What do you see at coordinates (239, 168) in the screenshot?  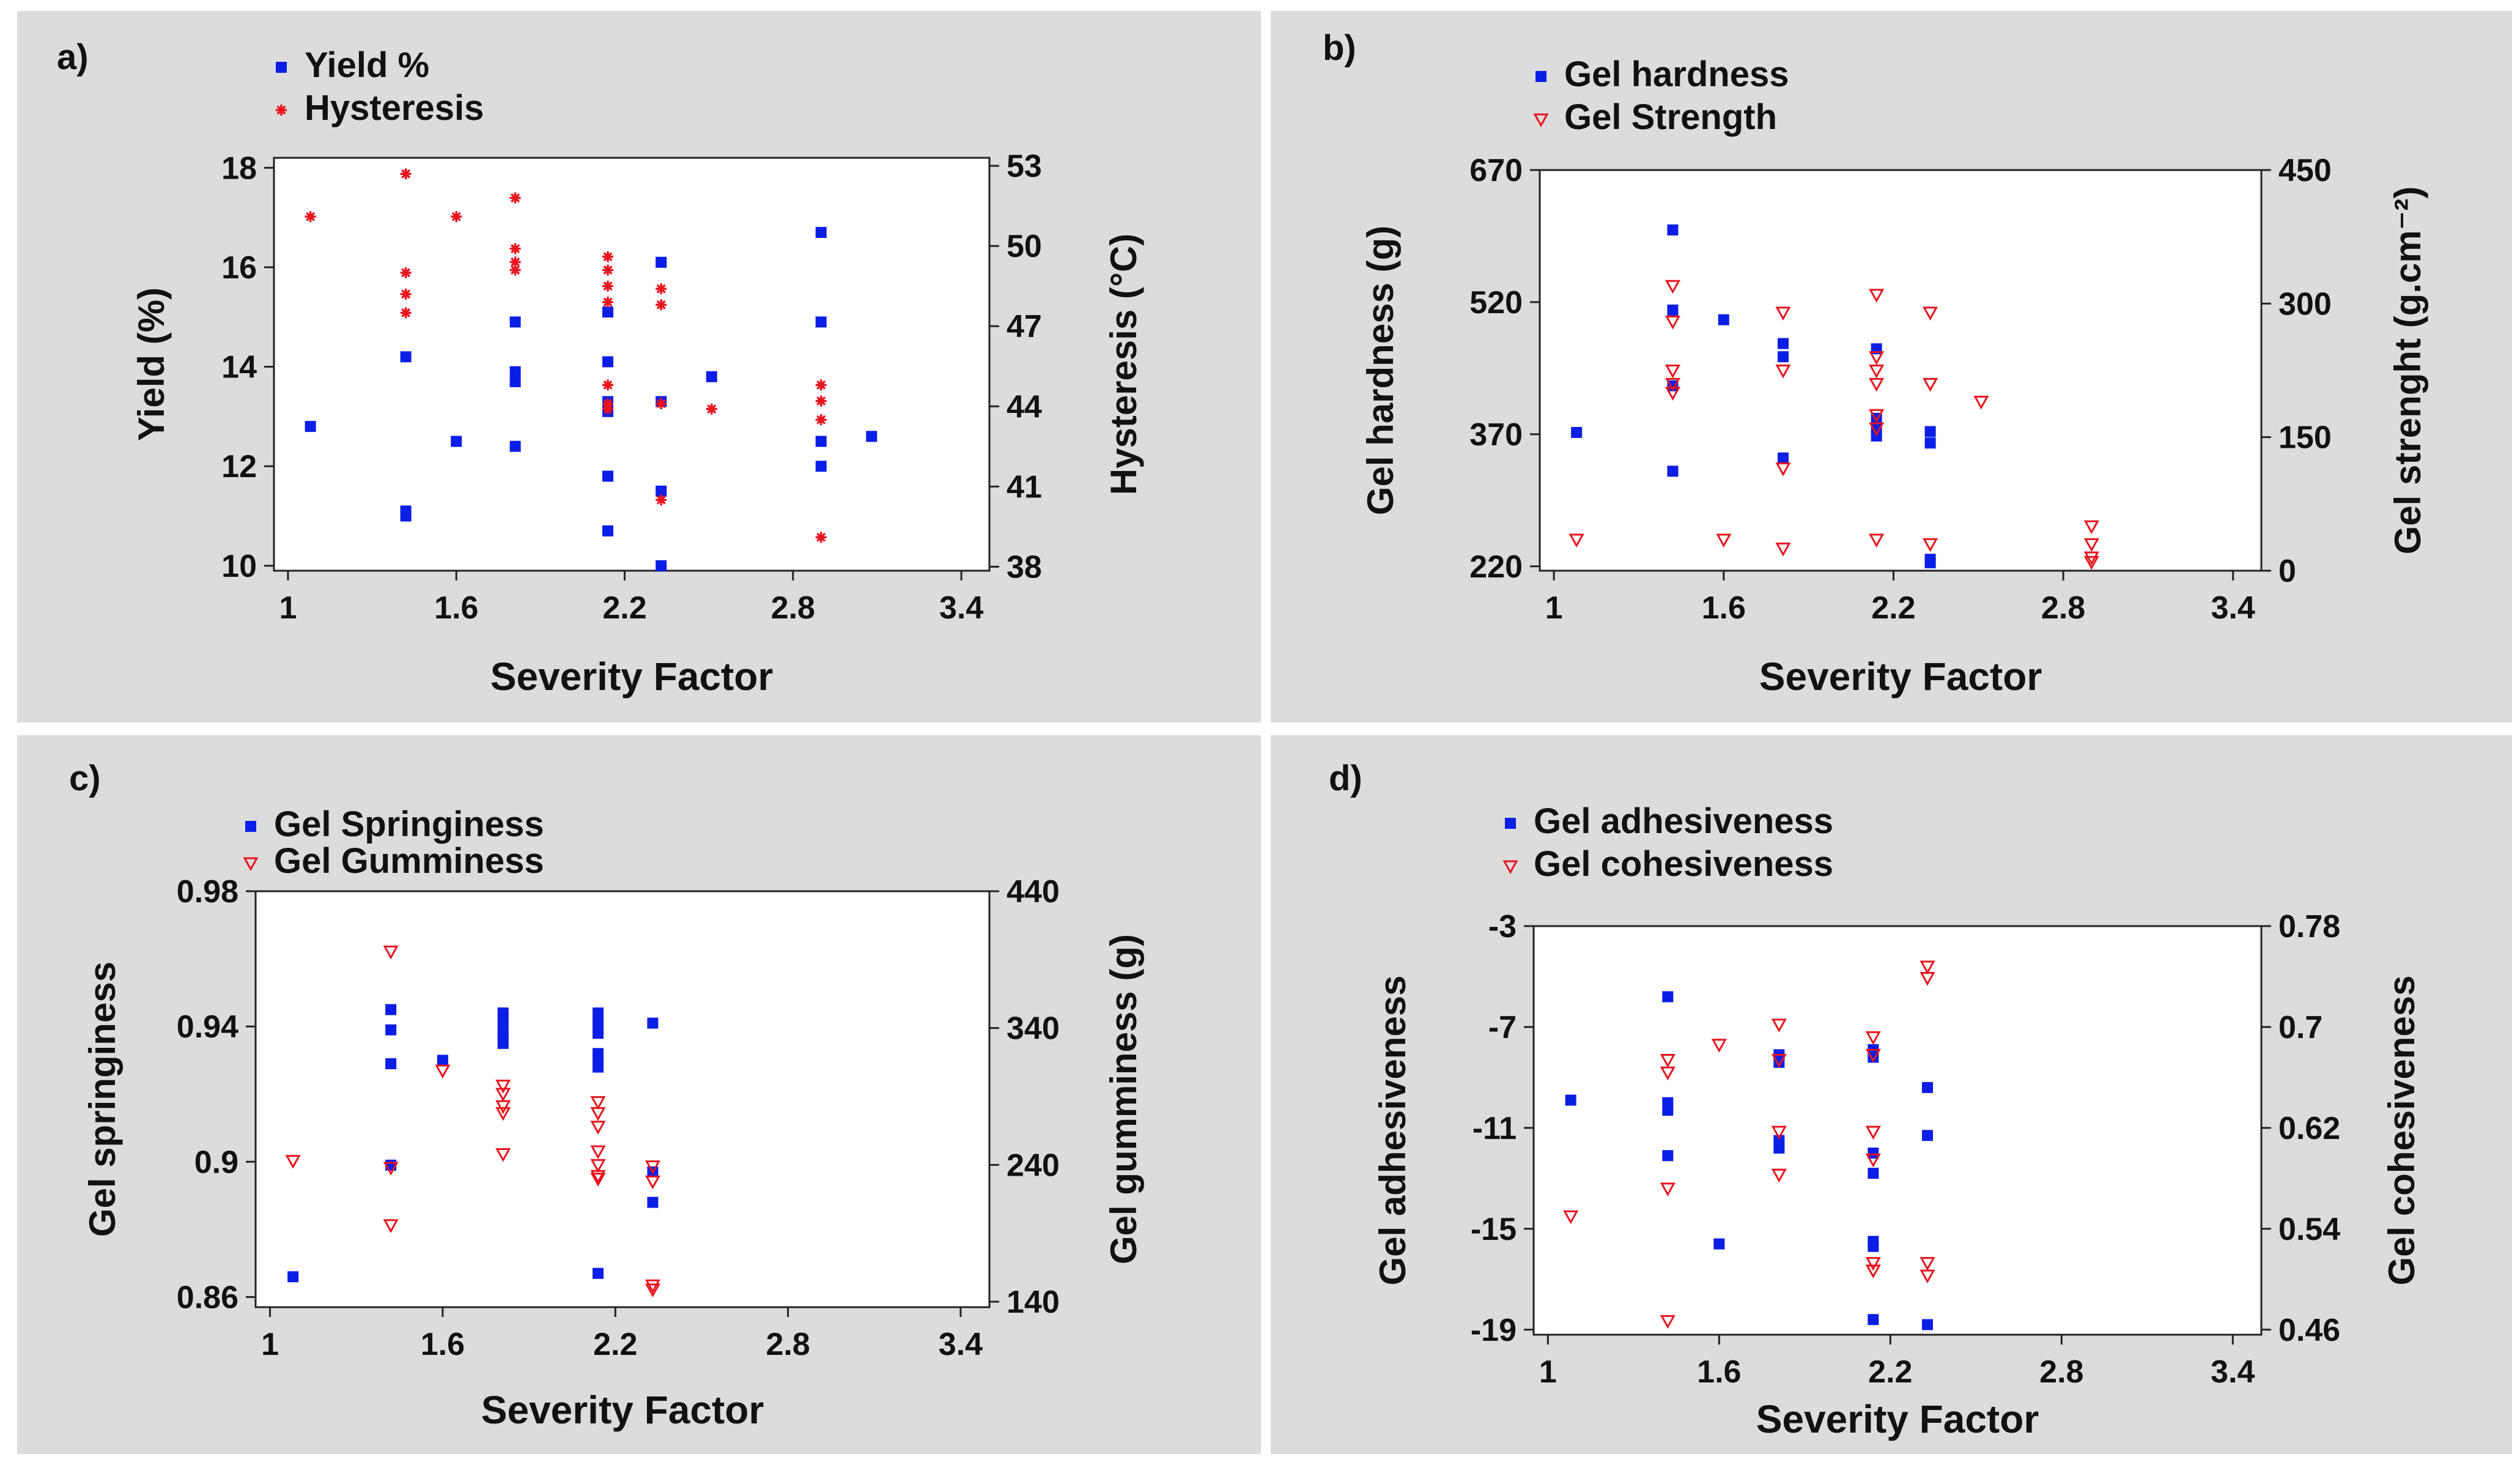 I see `y-tick-label: 18` at bounding box center [239, 168].